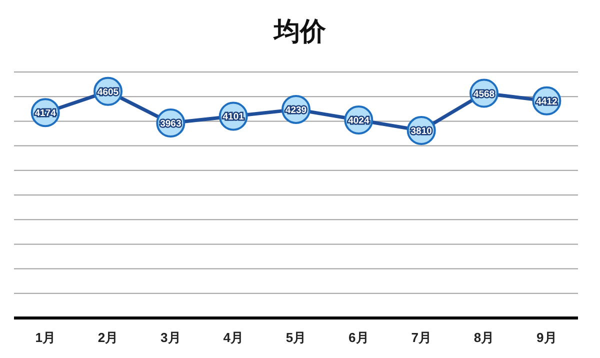  What do you see at coordinates (296, 110) in the screenshot?
I see `data-label: 4239` at bounding box center [296, 110].